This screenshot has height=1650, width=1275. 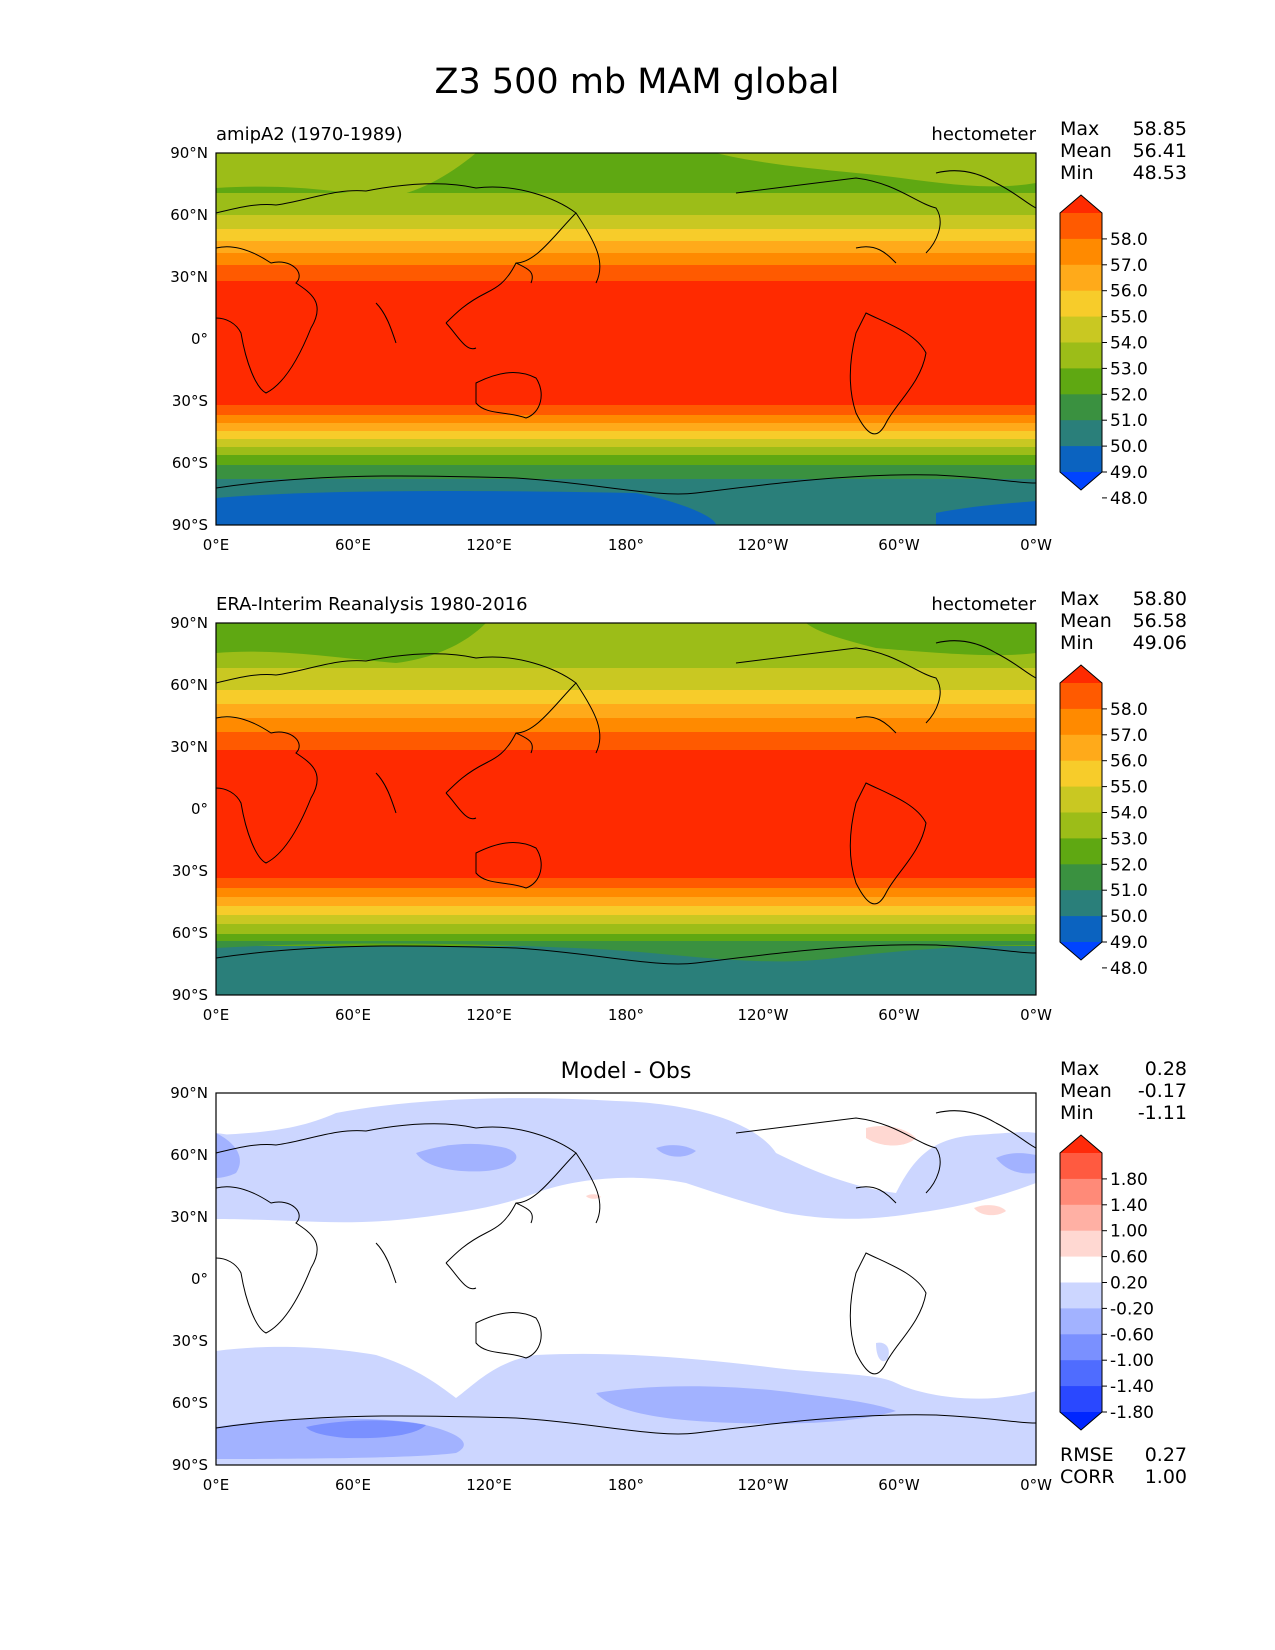 I want to click on x-tick-label: 60°E, so click(x=353, y=545).